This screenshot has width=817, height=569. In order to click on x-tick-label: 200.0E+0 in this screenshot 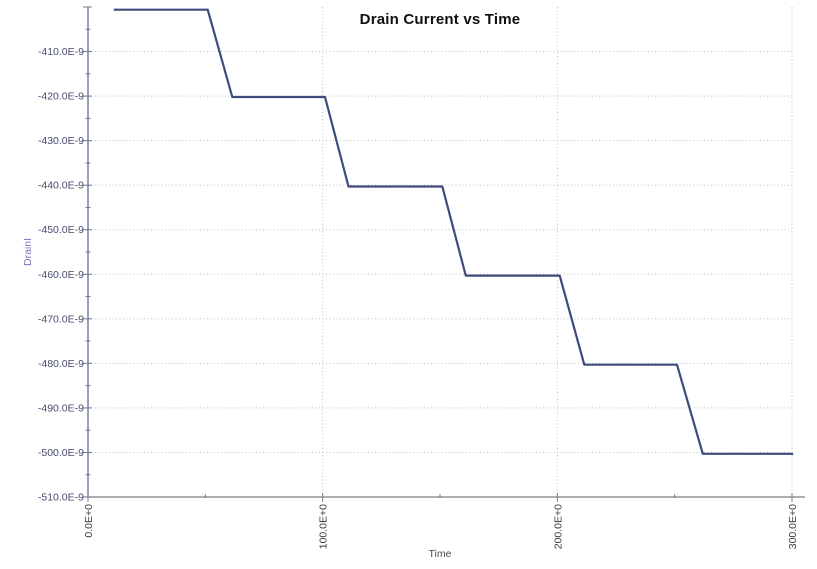, I will do `click(558, 526)`.